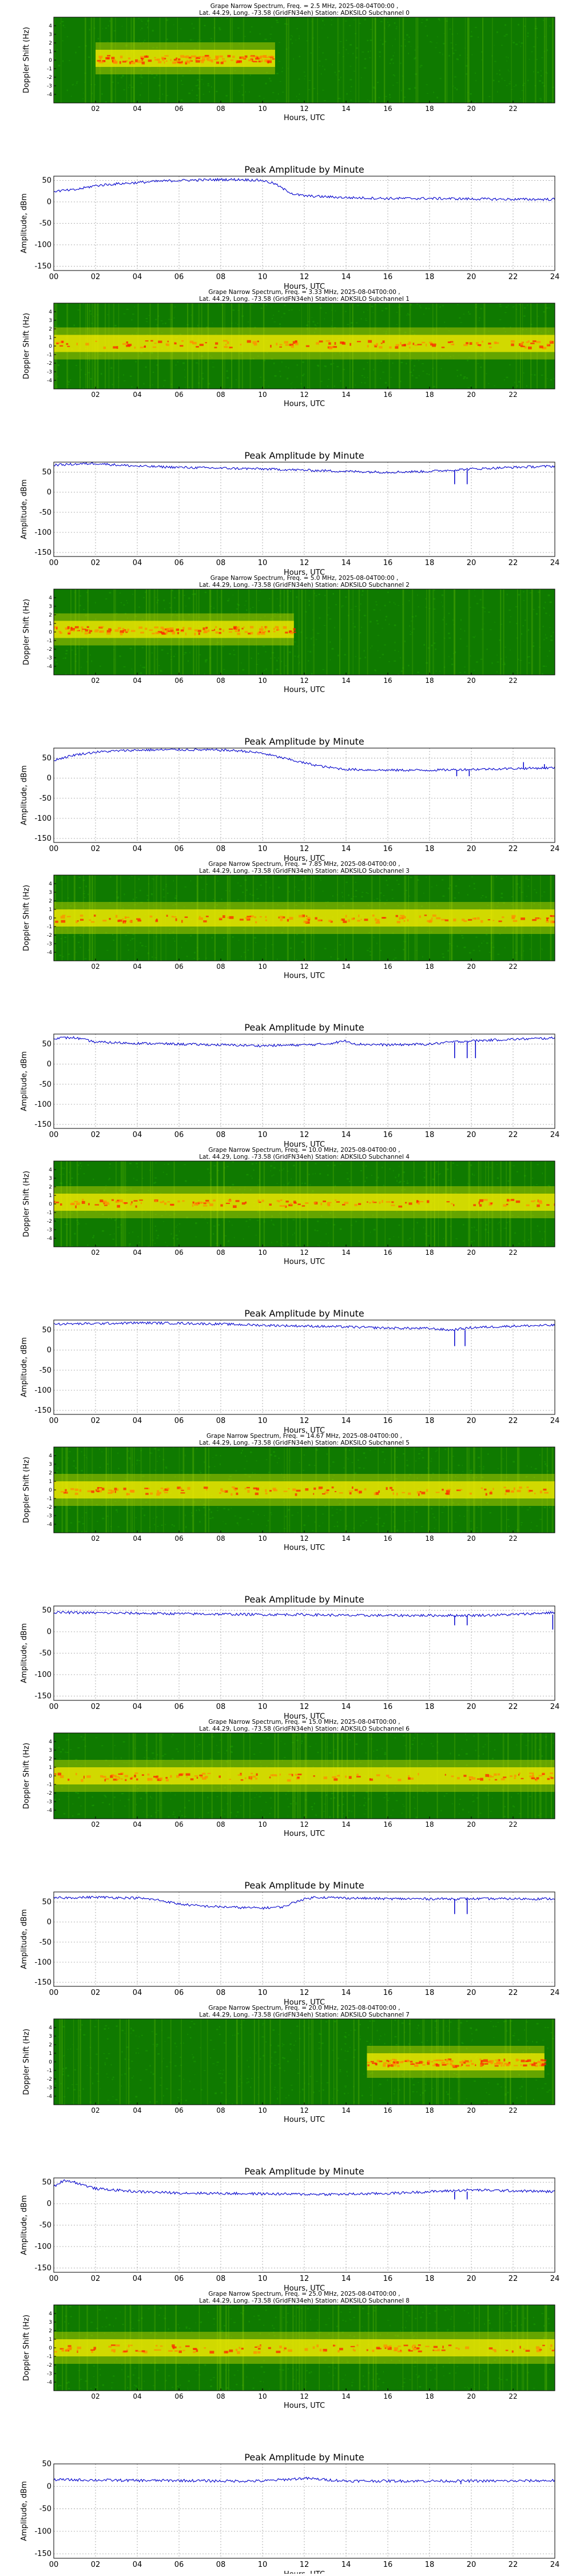 Image resolution: width=572 pixels, height=2576 pixels. Describe the element at coordinates (179, 277) in the screenshot. I see `line-x-tick-label: 06` at that location.